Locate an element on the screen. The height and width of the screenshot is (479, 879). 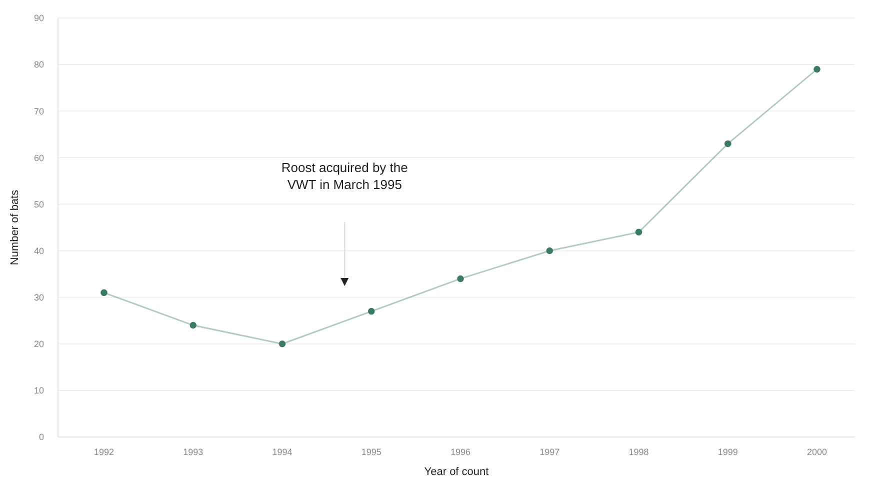
y-tick-label: 40 is located at coordinates (39, 251).